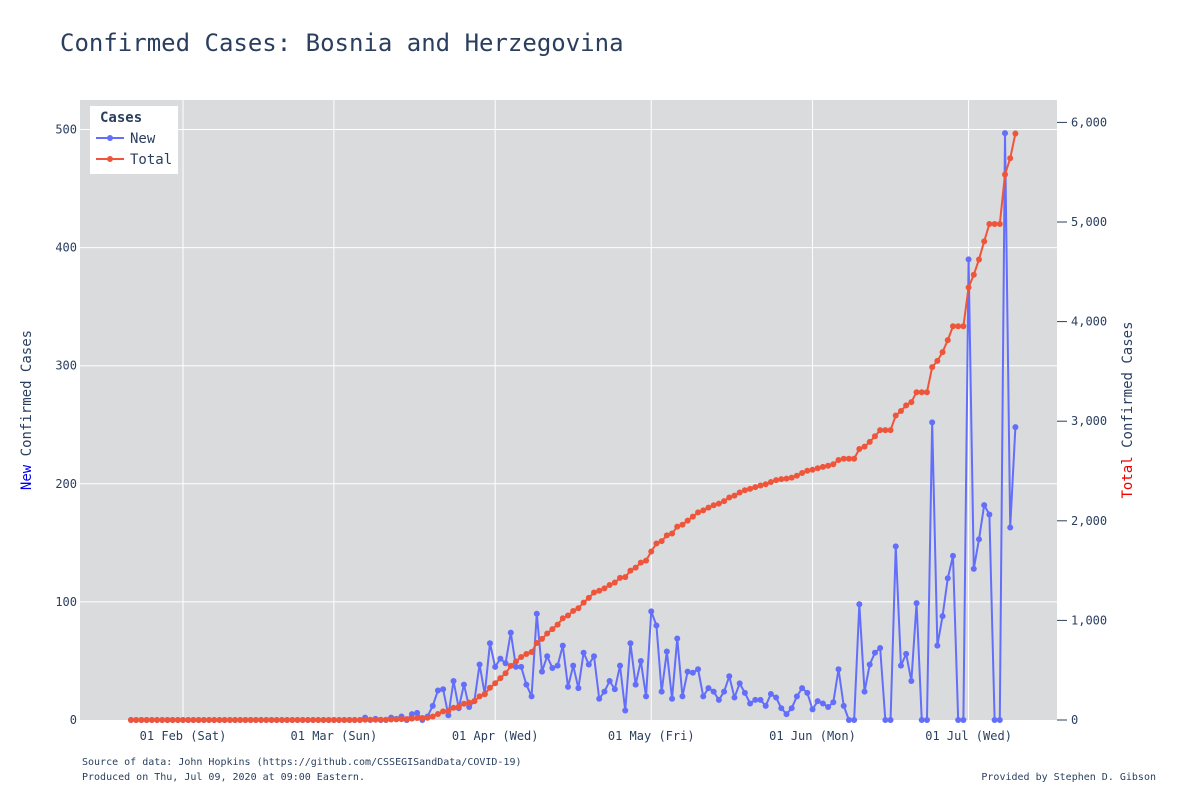  What do you see at coordinates (1089, 521) in the screenshot?
I see `right-tick-label: 2,000` at bounding box center [1089, 521].